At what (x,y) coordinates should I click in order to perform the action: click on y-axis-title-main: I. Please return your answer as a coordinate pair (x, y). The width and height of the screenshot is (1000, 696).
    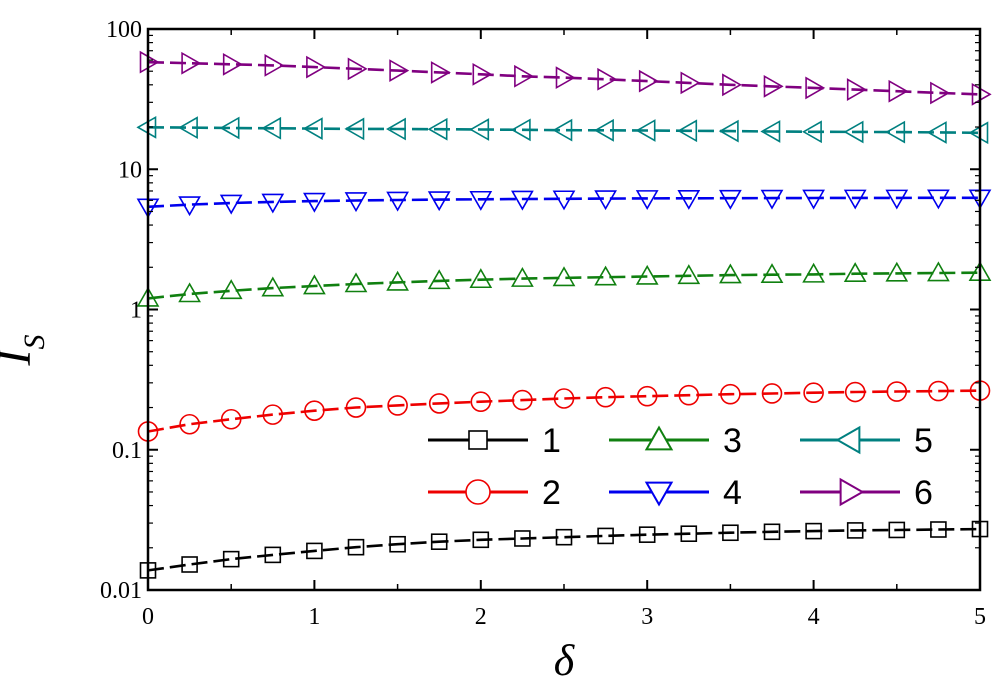
    Looking at the image, I should click on (20, 356).